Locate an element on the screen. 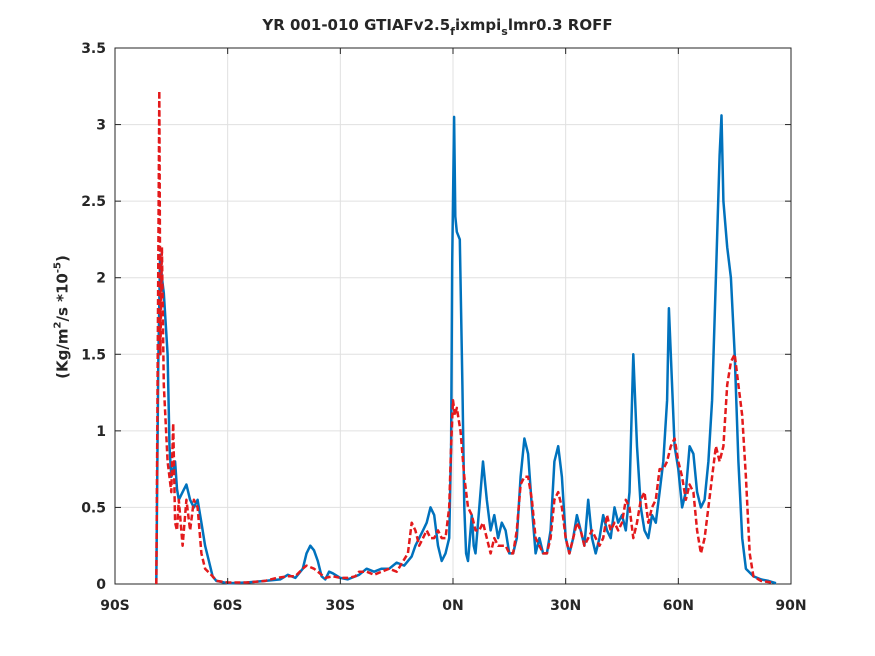 Image resolution: width=875 pixels, height=656 pixels. chart-title-subscript: f is located at coordinates (452, 31).